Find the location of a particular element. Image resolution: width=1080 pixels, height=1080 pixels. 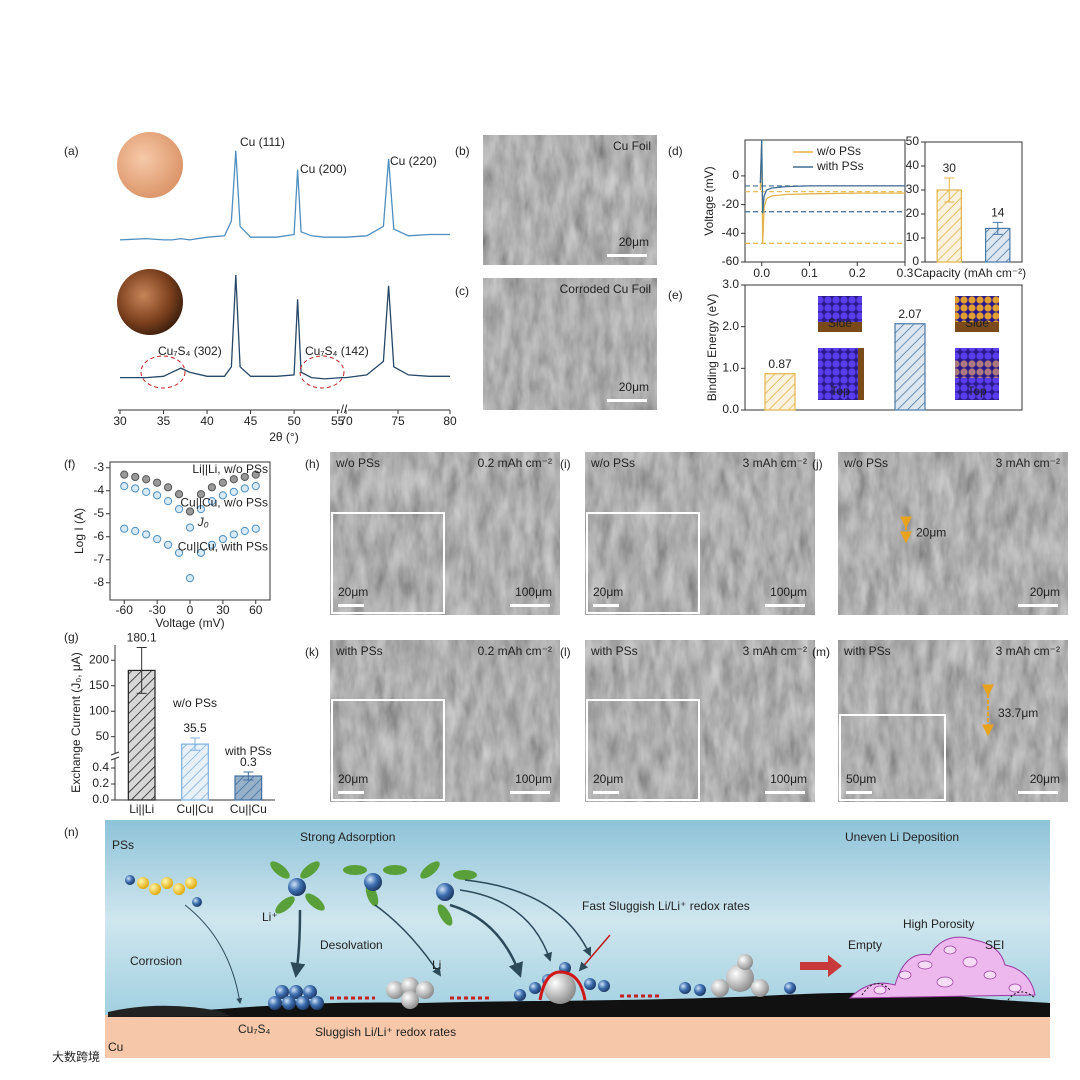

schematic-text: Corrosion is located at coordinates (156, 961).